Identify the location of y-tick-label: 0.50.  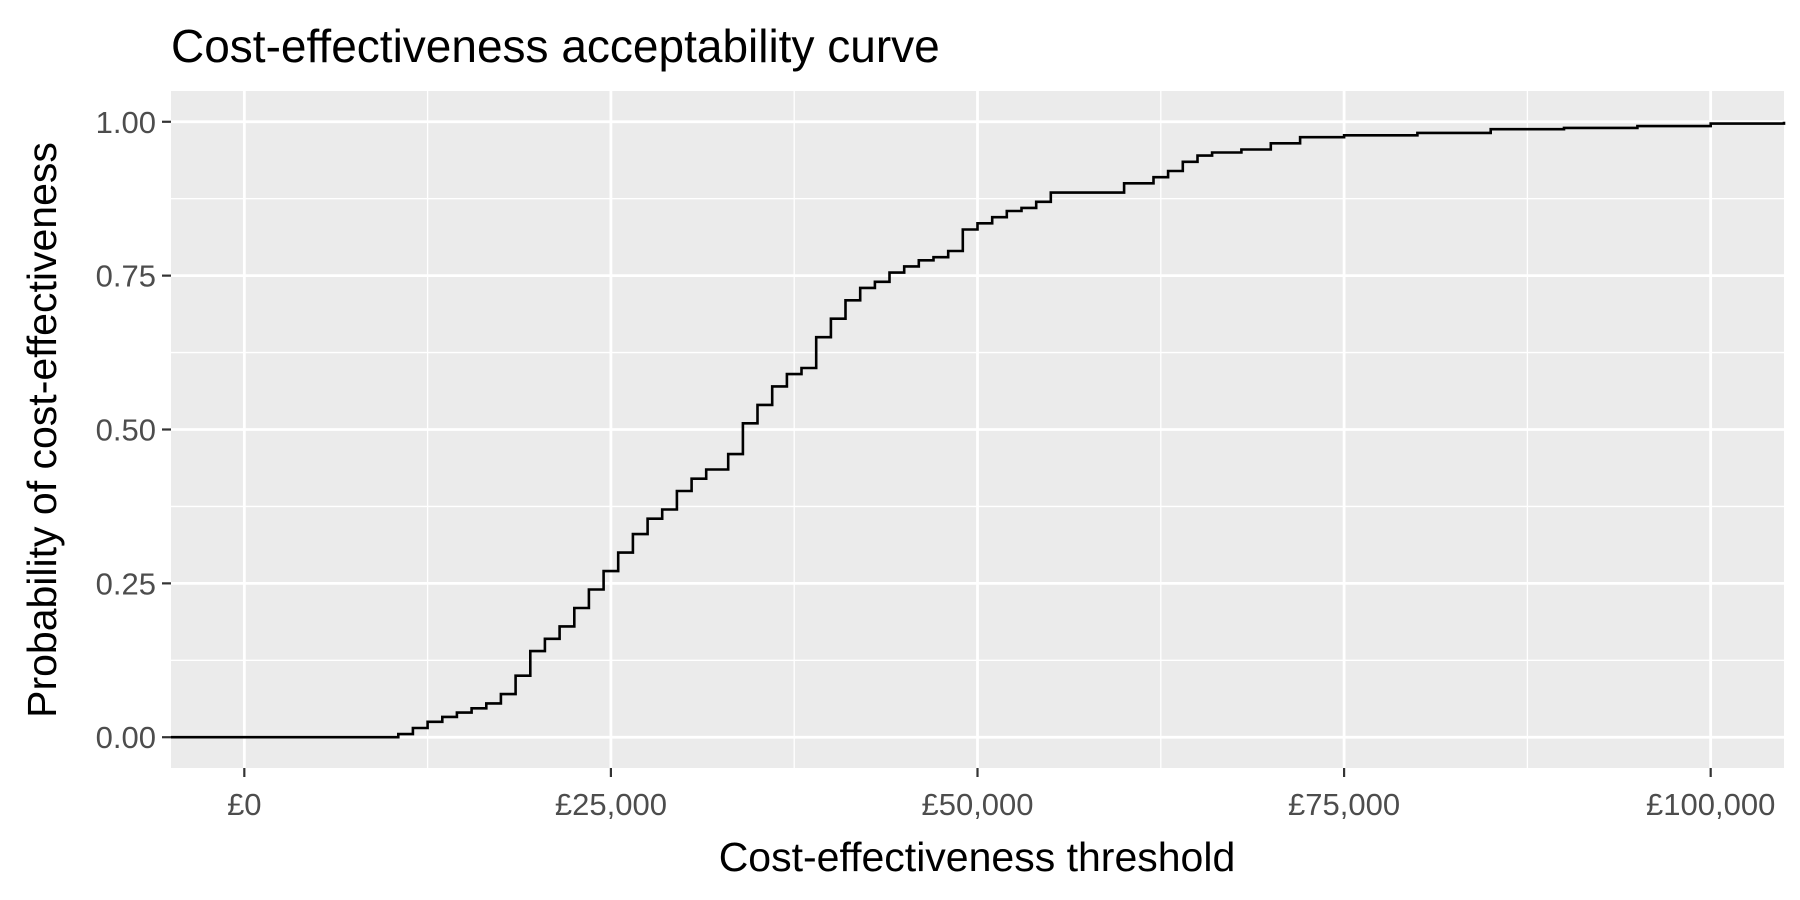
(126, 430).